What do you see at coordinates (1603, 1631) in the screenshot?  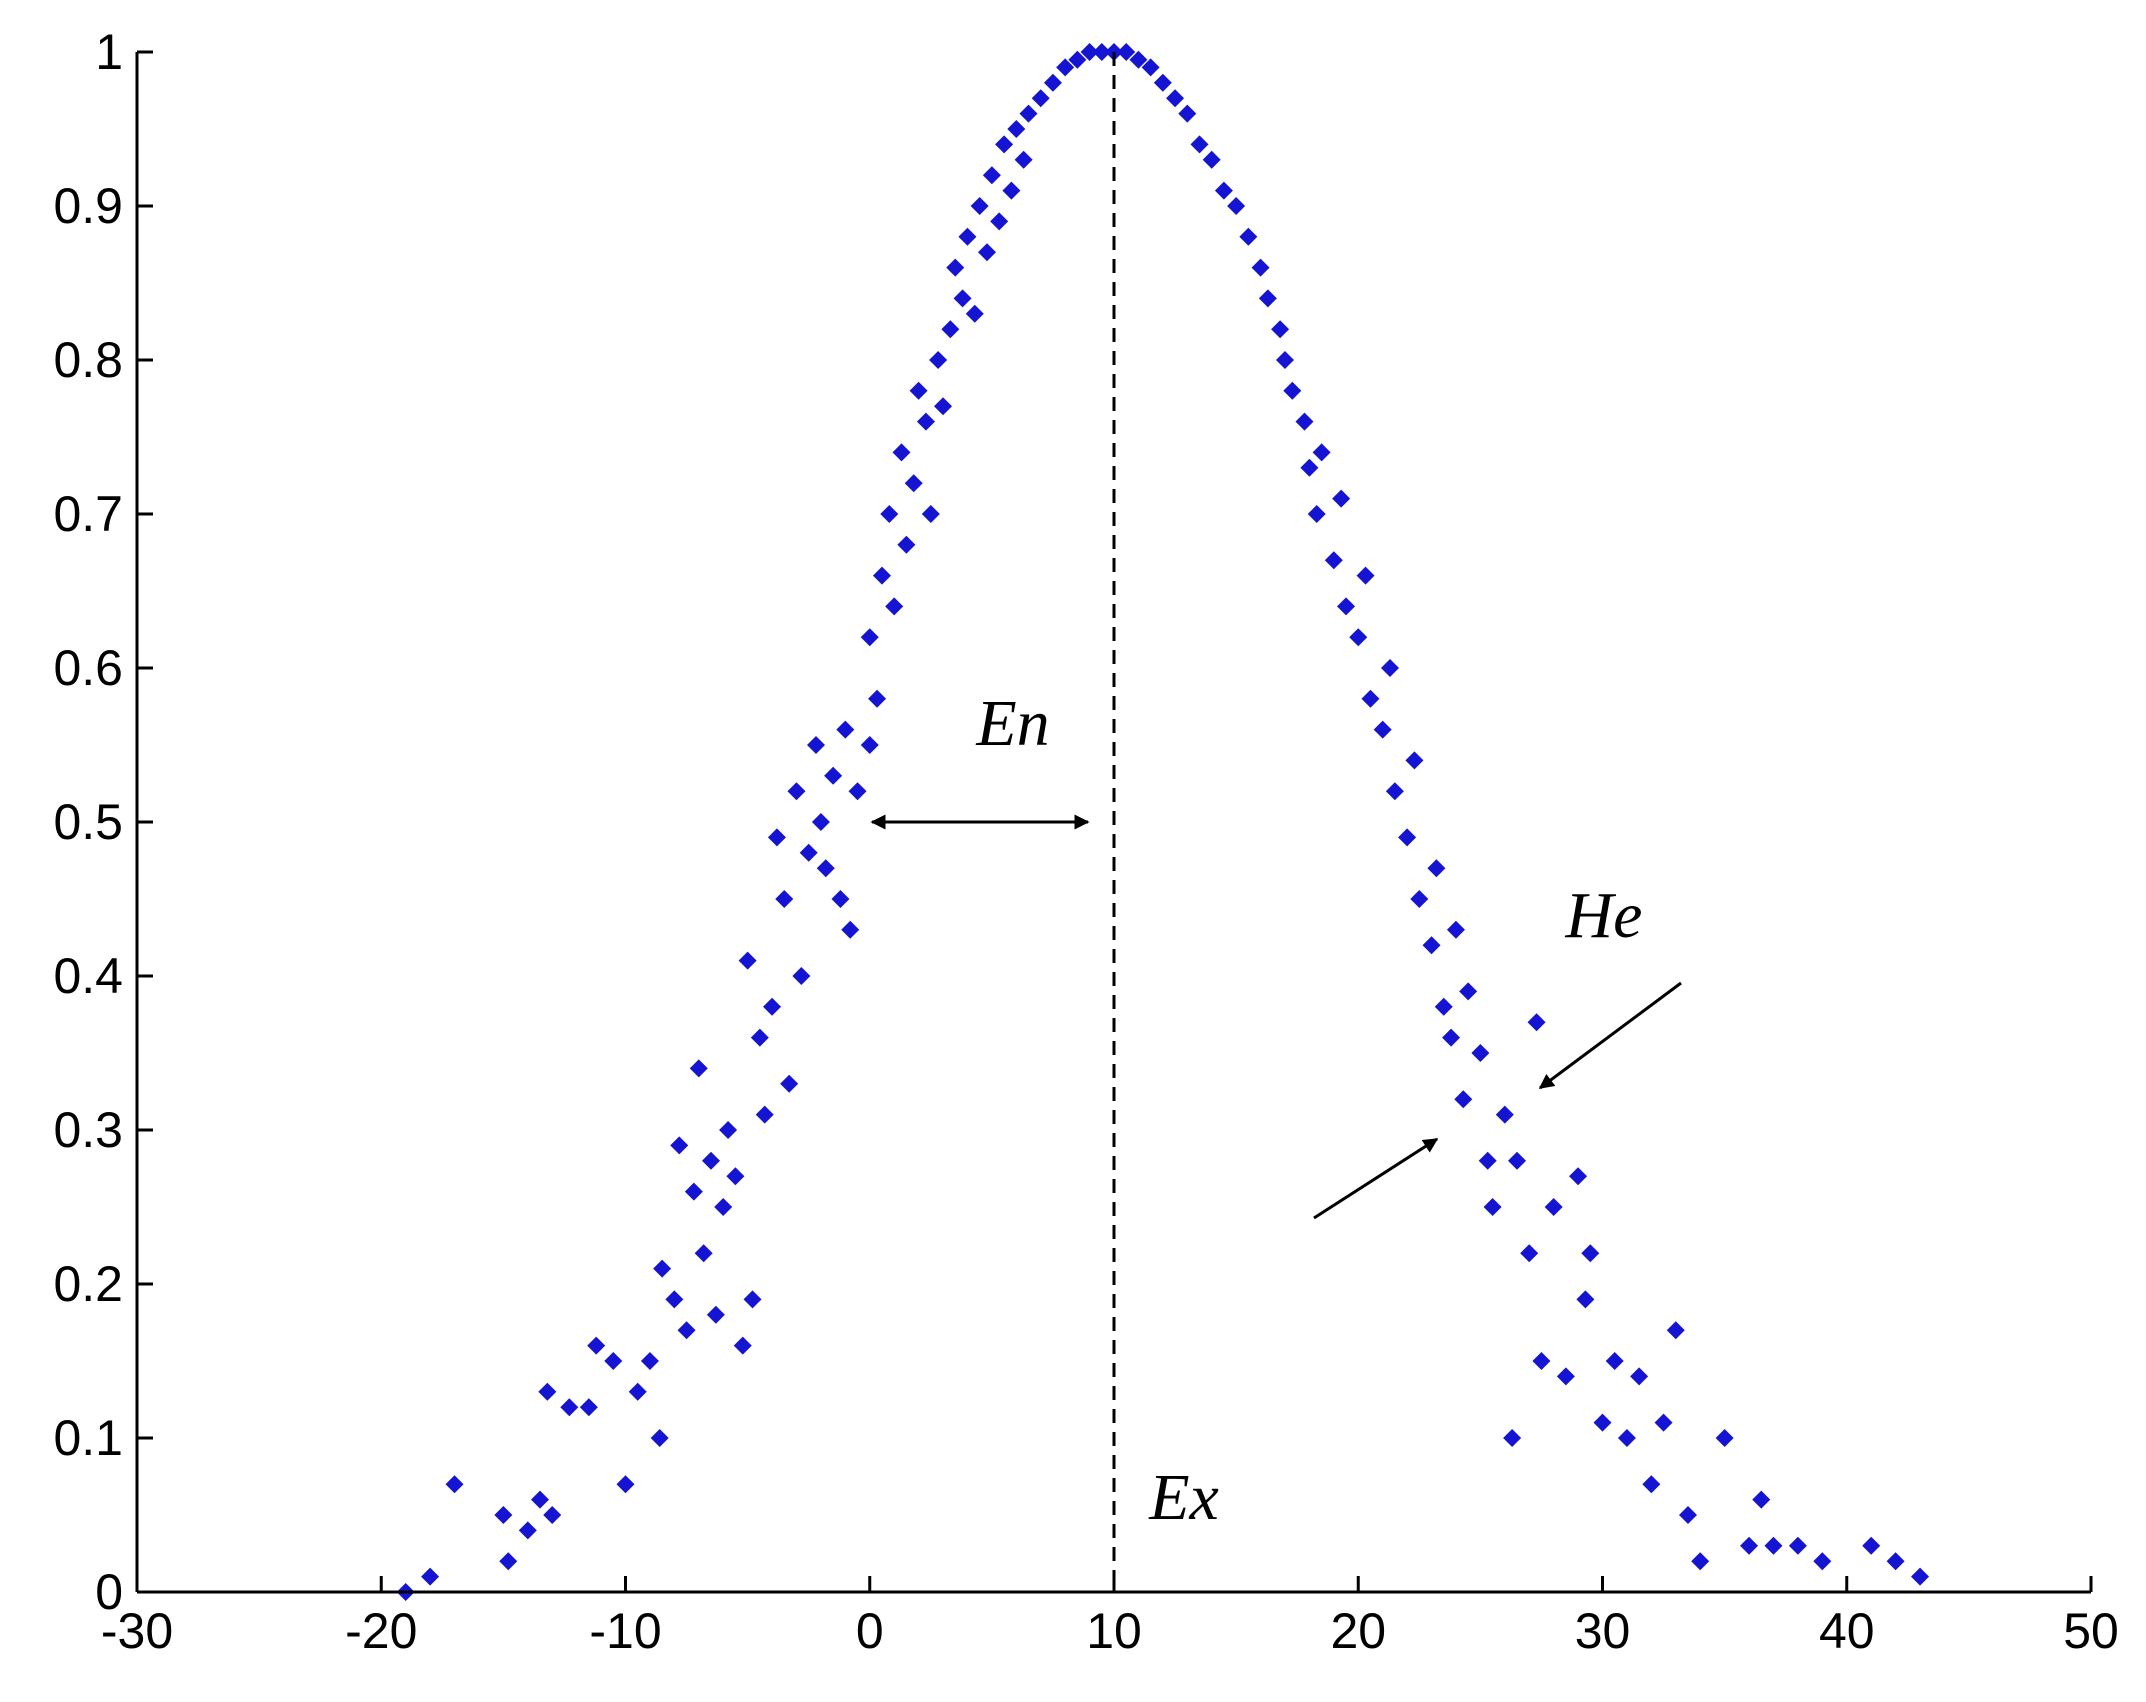 I see `x-tick-label: 30` at bounding box center [1603, 1631].